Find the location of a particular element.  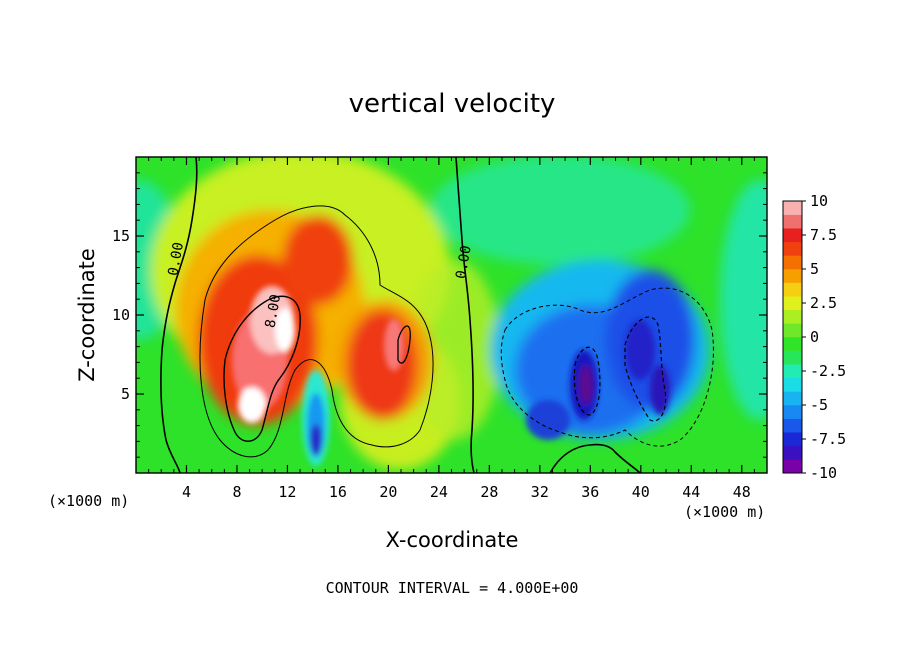

x-tick-label: 16 is located at coordinates (338, 492).